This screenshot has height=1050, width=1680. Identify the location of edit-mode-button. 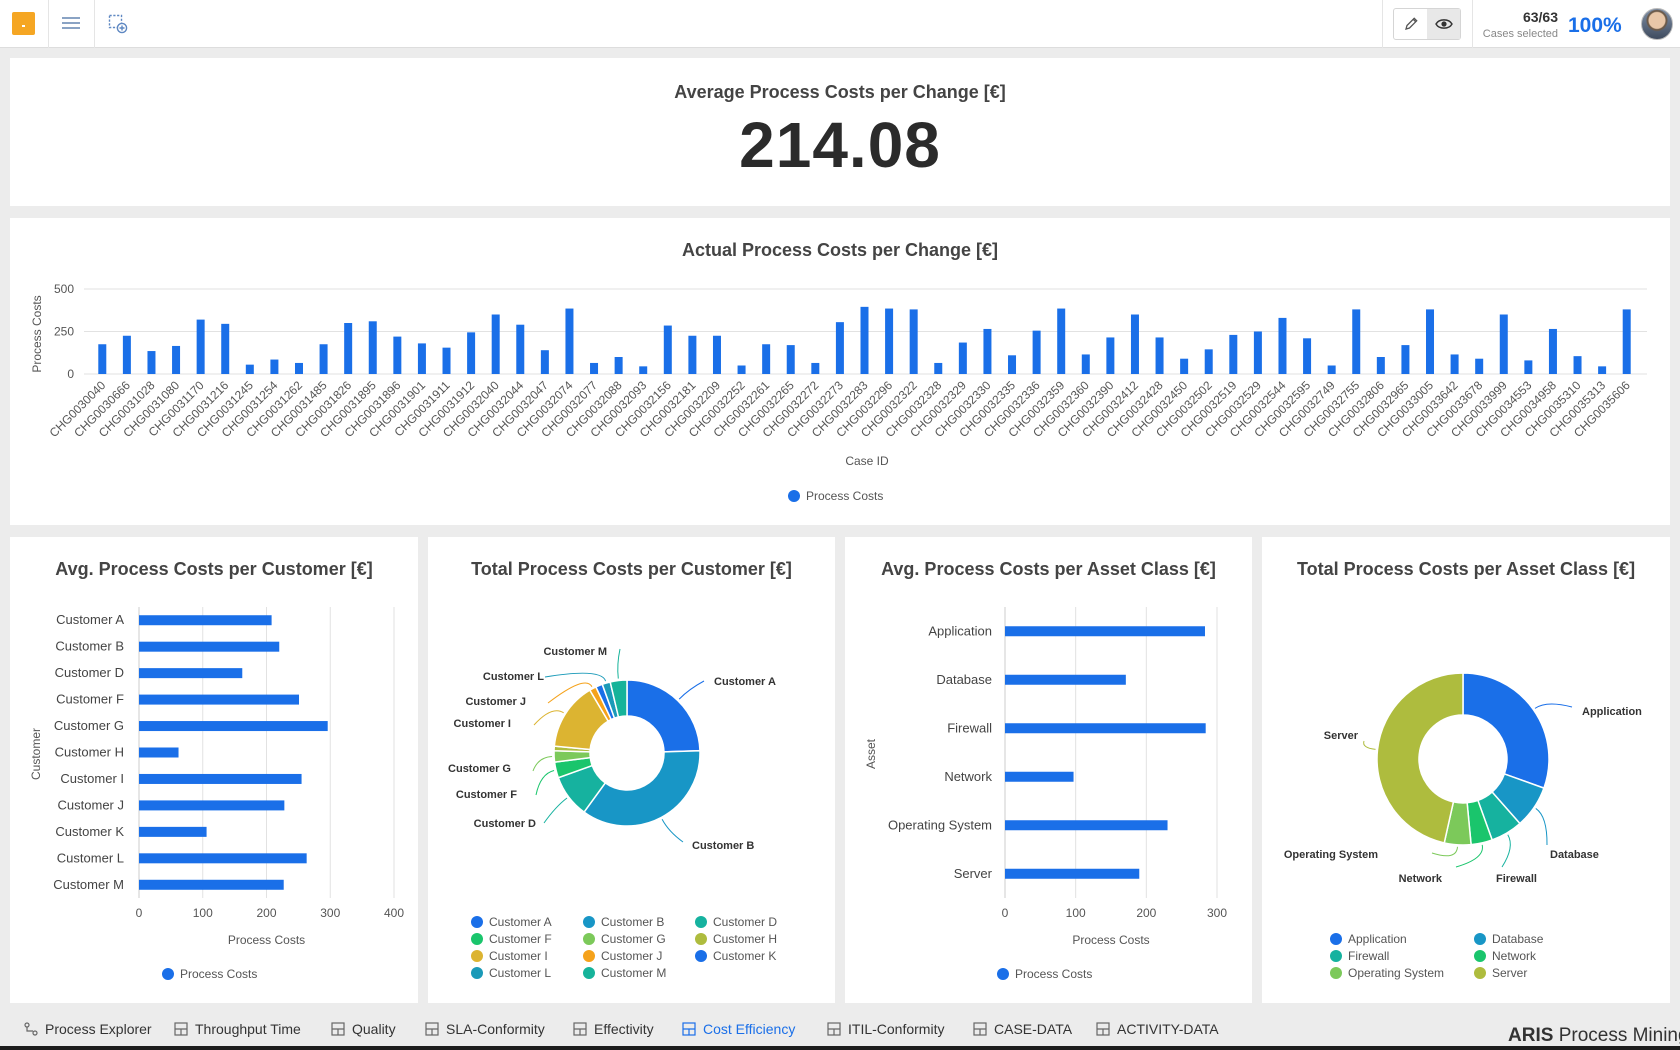
(1410, 24).